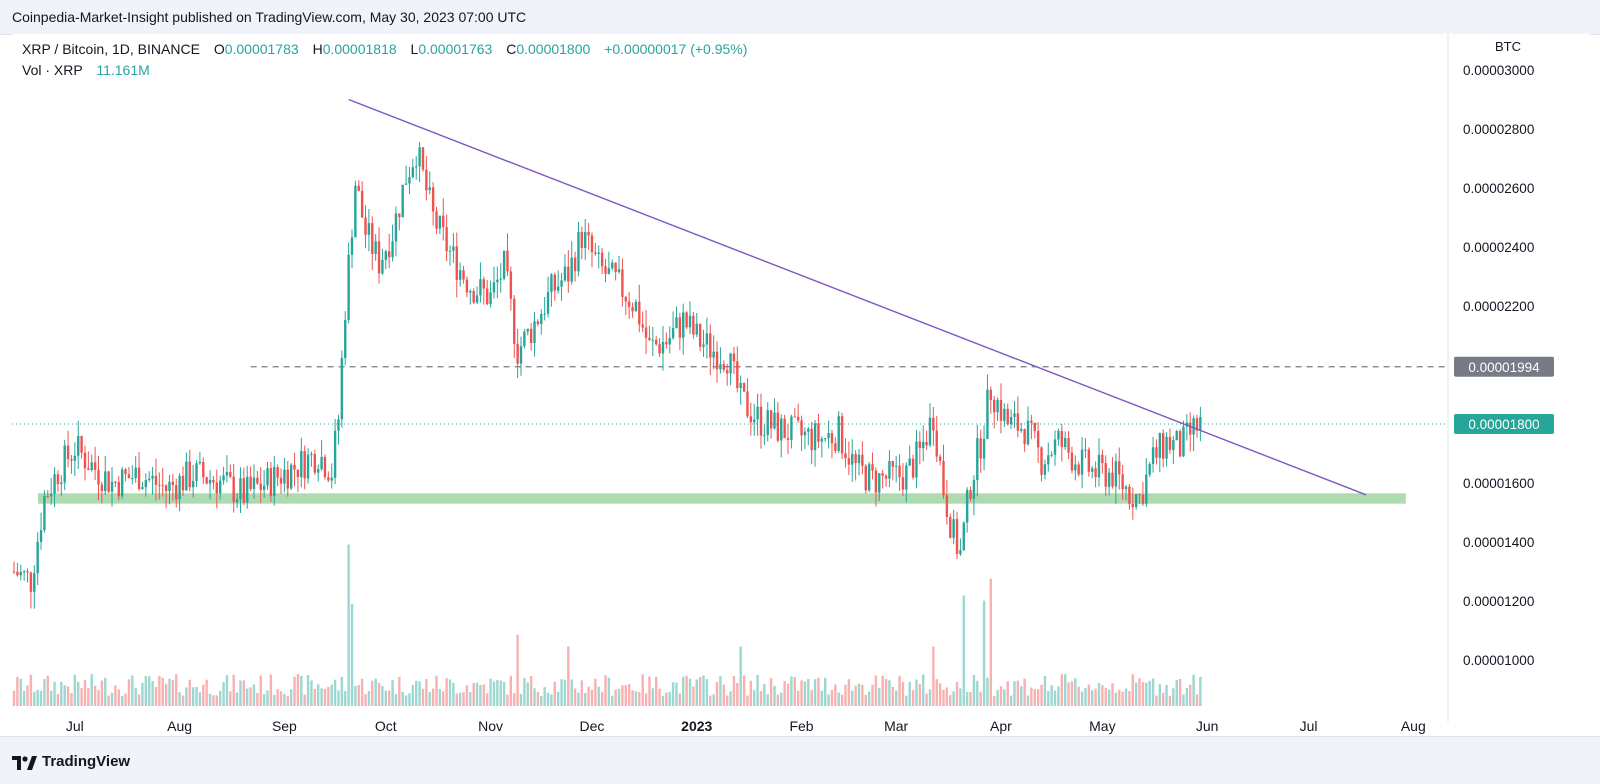 This screenshot has width=1600, height=784. What do you see at coordinates (1498, 188) in the screenshot?
I see `y-tick-label: 0.00002600` at bounding box center [1498, 188].